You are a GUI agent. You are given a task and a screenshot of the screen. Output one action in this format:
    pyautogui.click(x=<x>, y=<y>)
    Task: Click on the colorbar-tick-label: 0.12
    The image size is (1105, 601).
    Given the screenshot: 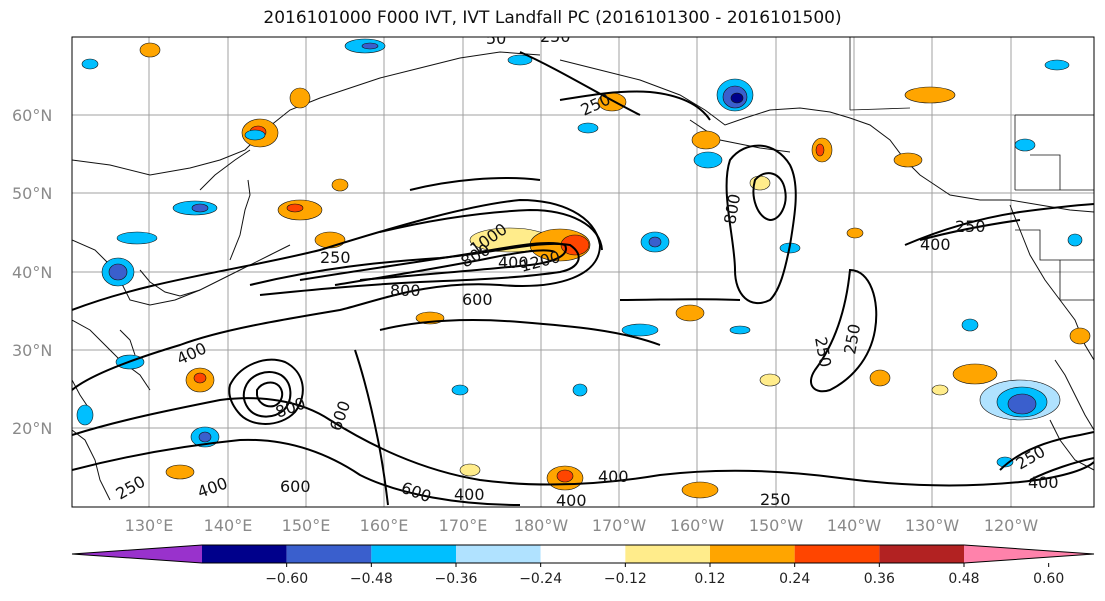 What is the action you would take?
    pyautogui.click(x=709, y=579)
    